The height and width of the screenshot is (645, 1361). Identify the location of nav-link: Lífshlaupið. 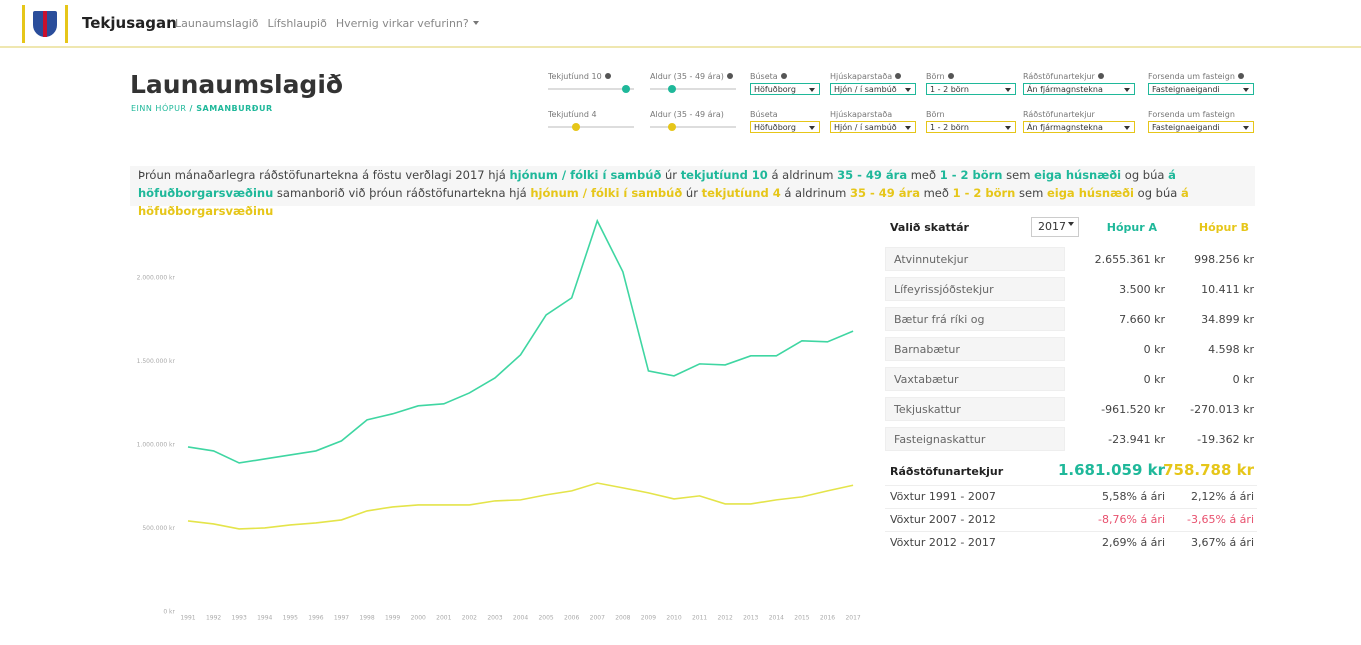
(297, 23).